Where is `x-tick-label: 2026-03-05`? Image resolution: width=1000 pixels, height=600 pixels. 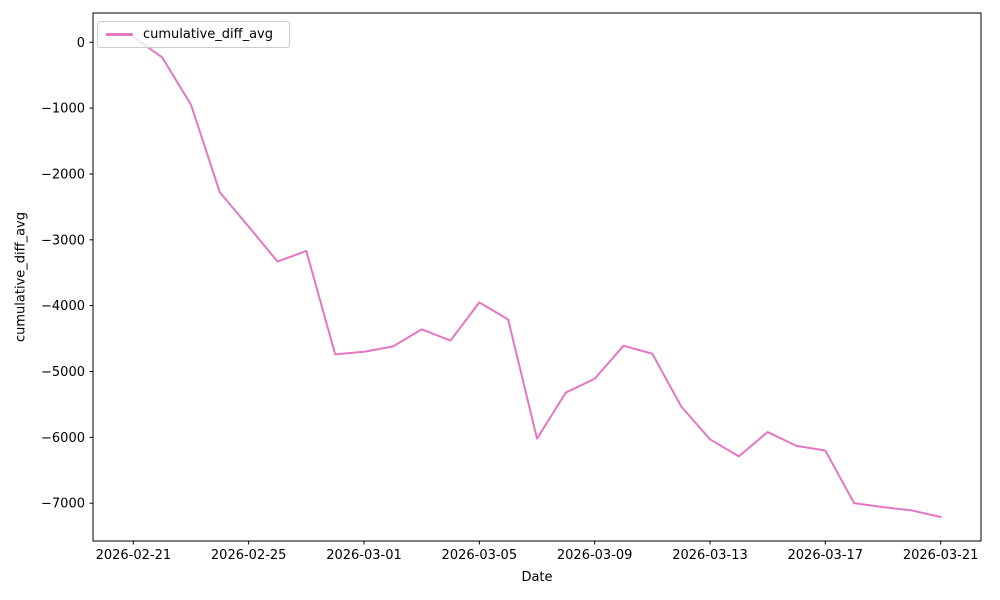
x-tick-label: 2026-03-05 is located at coordinates (480, 555).